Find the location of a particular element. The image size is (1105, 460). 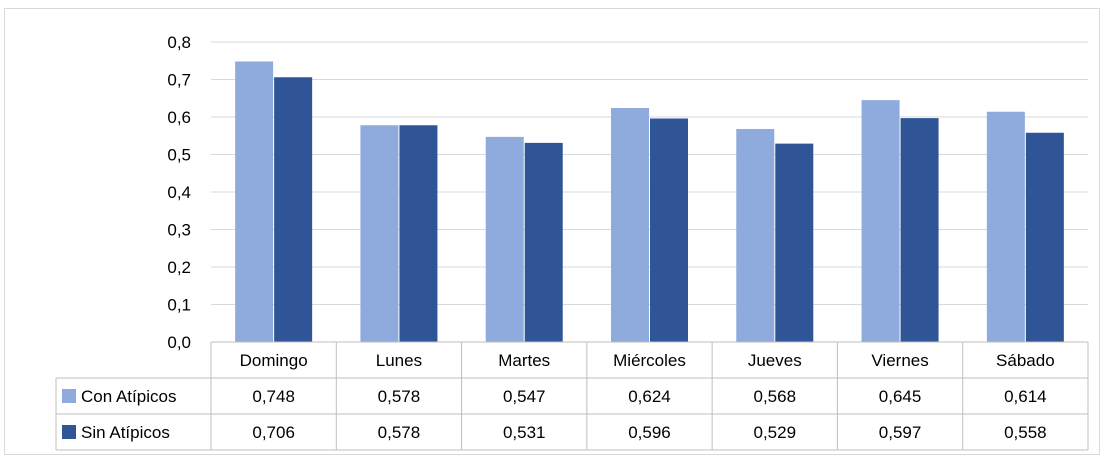

category-label: Sábado is located at coordinates (1025, 360).